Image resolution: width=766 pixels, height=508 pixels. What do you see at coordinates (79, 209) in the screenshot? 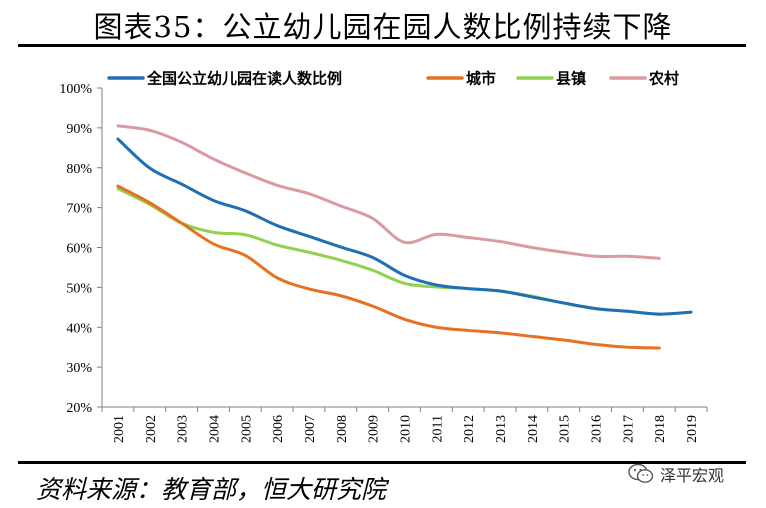
I see `y-tick-label: 70%` at bounding box center [79, 209].